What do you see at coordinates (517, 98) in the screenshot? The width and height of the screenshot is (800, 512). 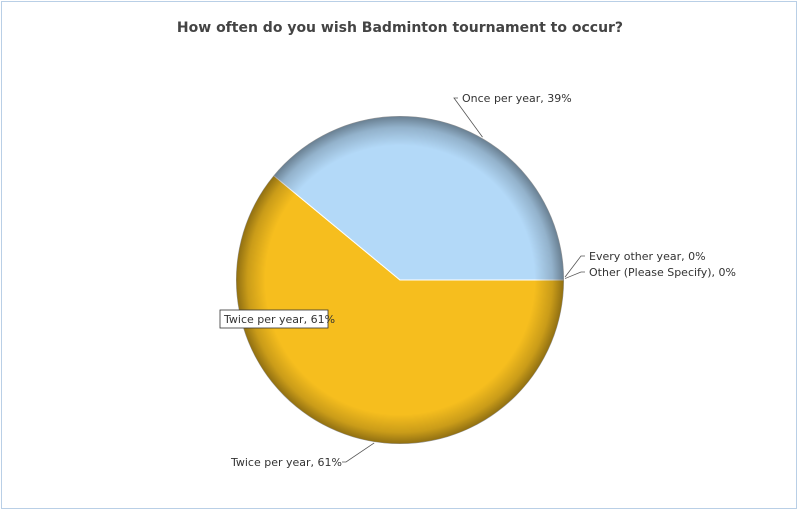 I see `callout-label-once-per-year: Once per year, 39%` at bounding box center [517, 98].